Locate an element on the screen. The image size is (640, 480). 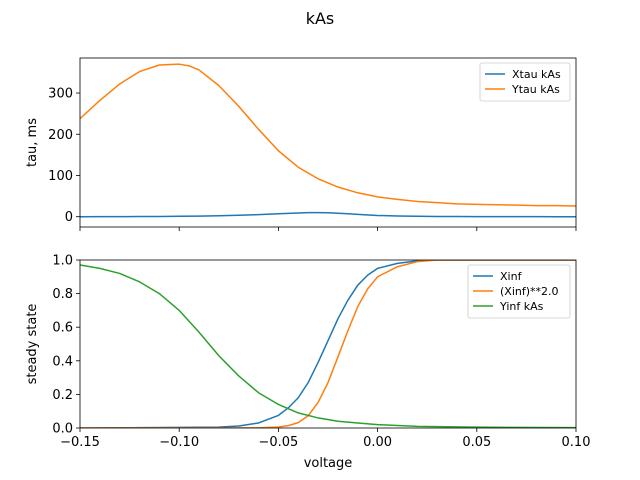
x-tick-label: −0.15 is located at coordinates (80, 442).